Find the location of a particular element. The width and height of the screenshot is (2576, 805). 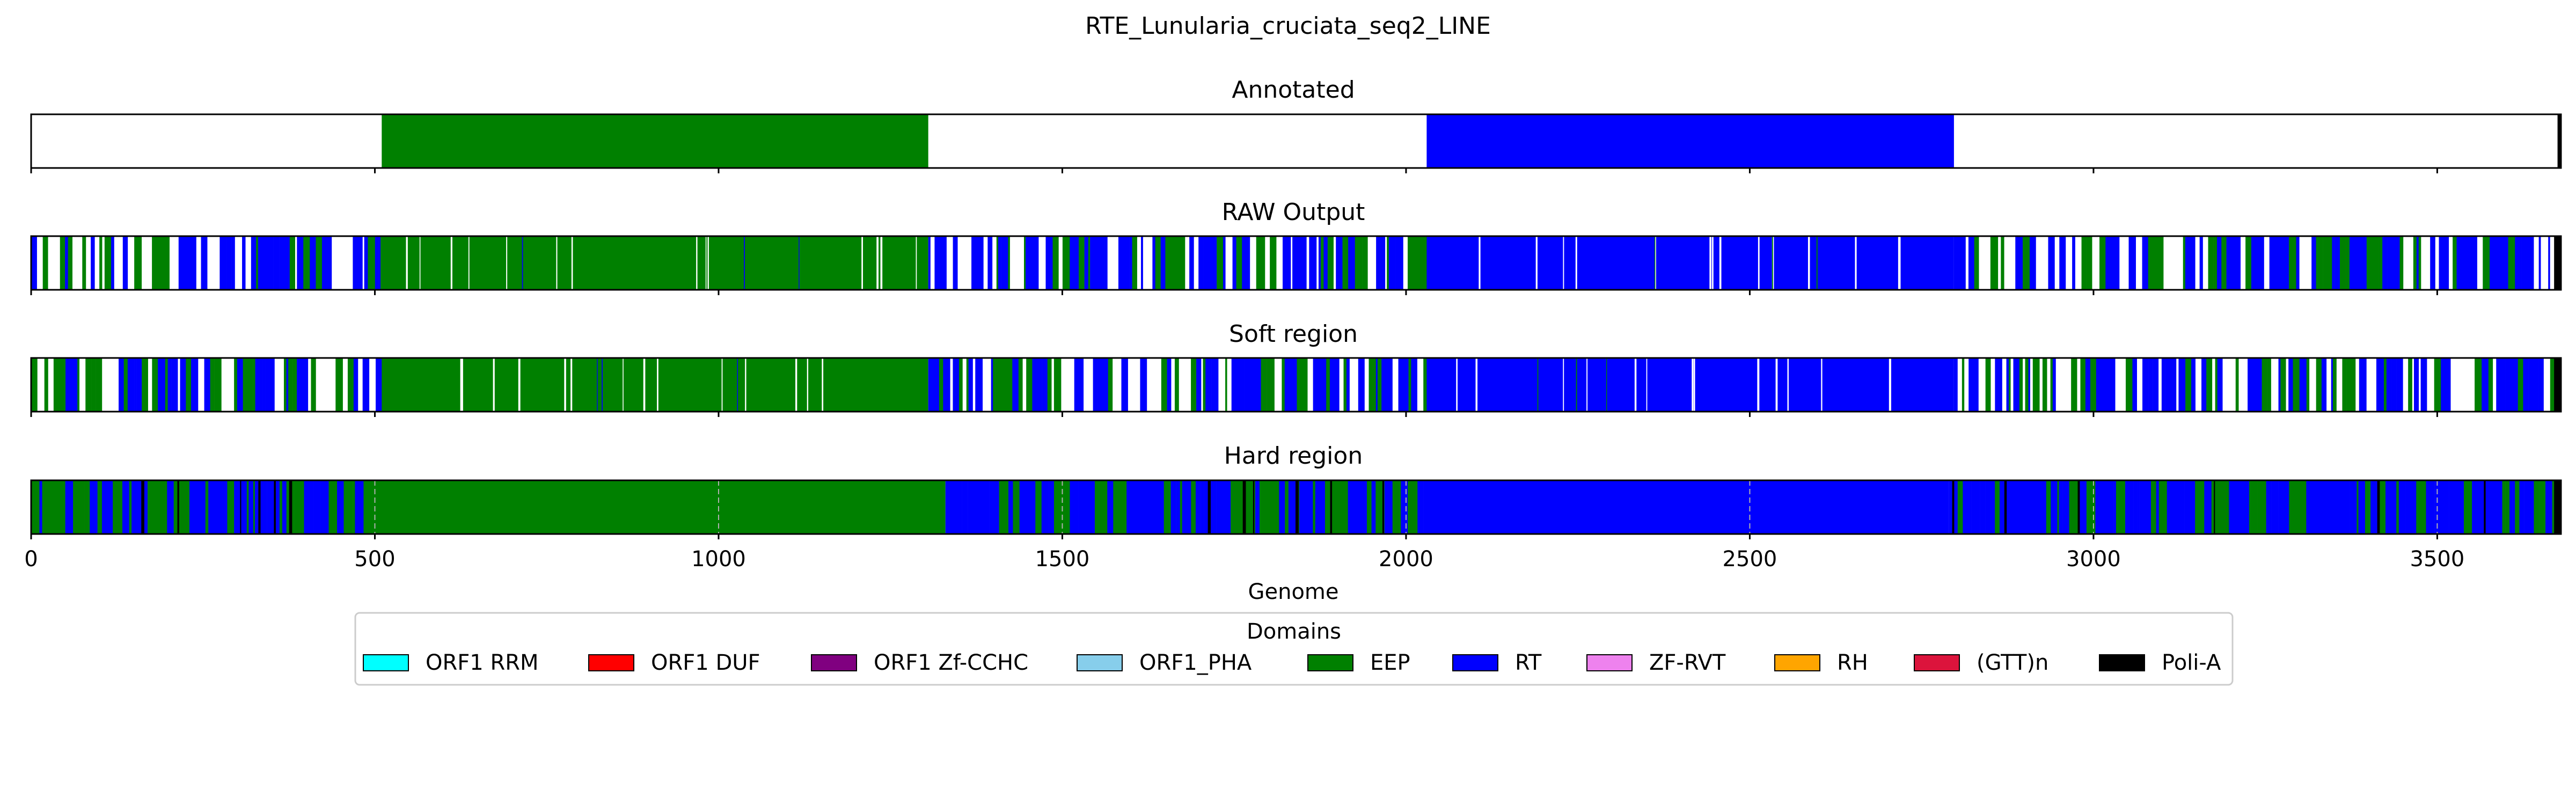

domain-segment-eep is located at coordinates (655, 263).